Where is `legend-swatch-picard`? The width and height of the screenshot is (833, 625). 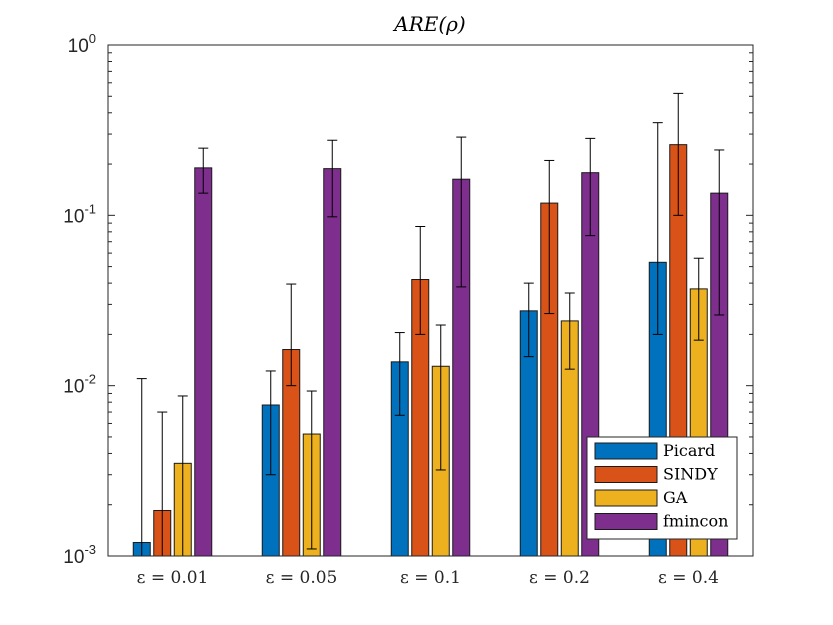 legend-swatch-picard is located at coordinates (626, 451).